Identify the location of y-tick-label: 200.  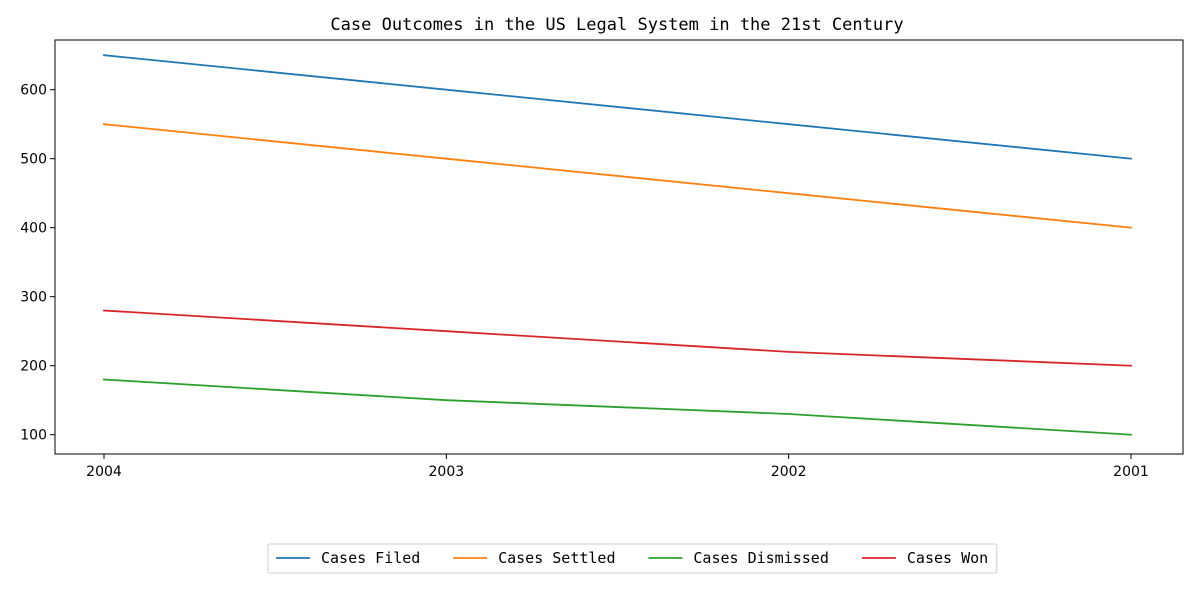
(33, 367).